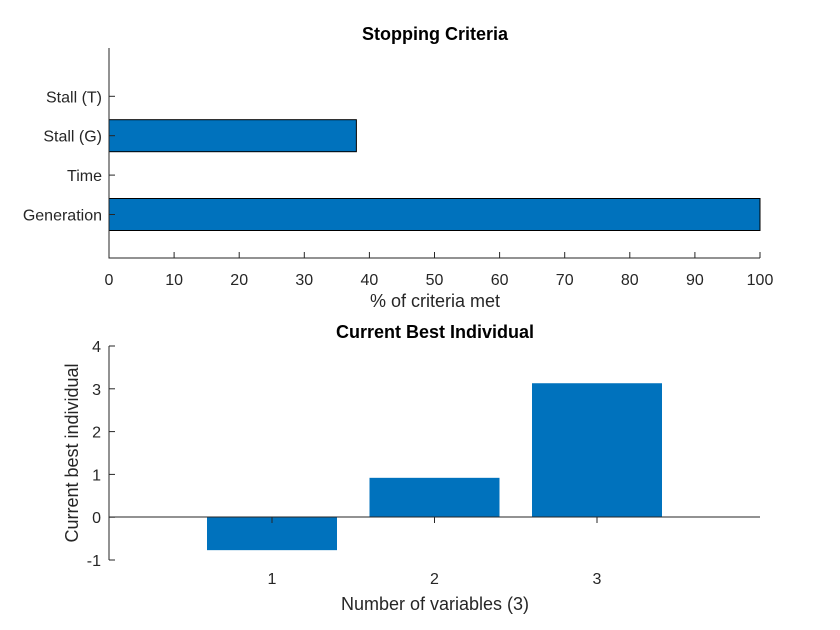 This screenshot has width=840, height=630. Describe the element at coordinates (760, 280) in the screenshot. I see `x-tick-label: 100` at that location.